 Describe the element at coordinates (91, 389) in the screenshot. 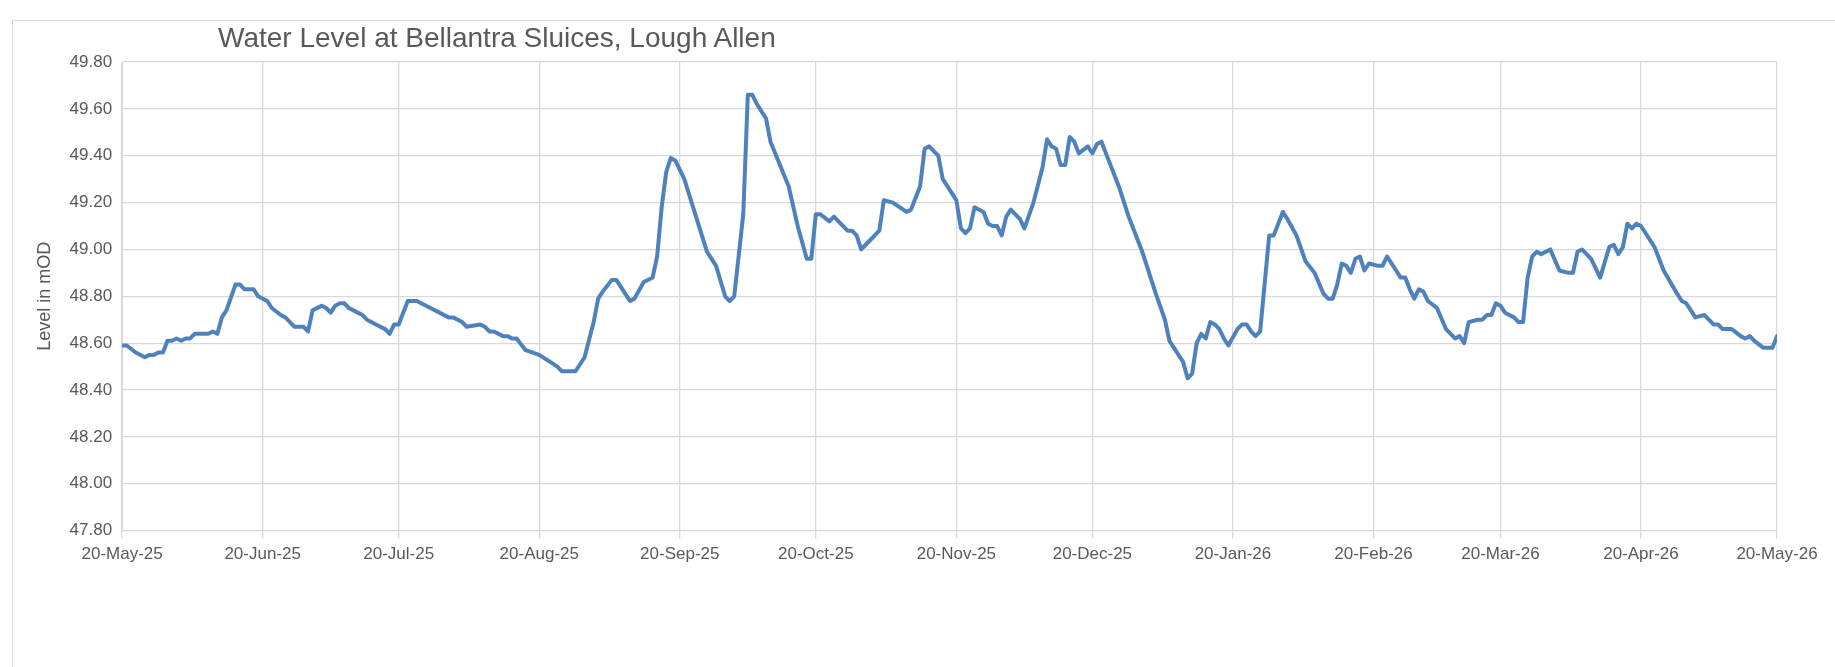

I see `y-tick-label: 48.40` at that location.